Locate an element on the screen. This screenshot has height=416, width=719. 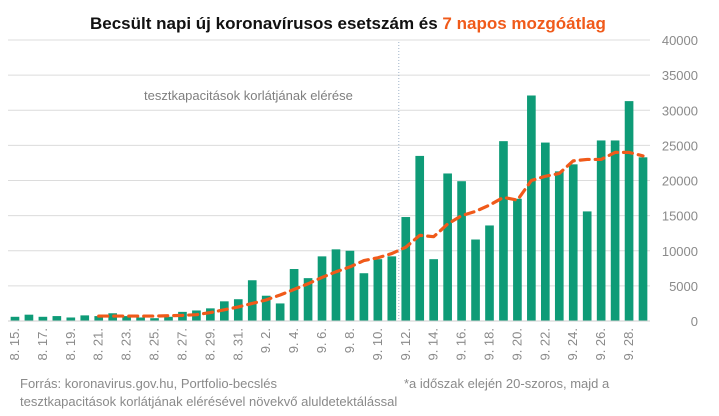
x-tick-label: 9. 22. is located at coordinates (544, 344).